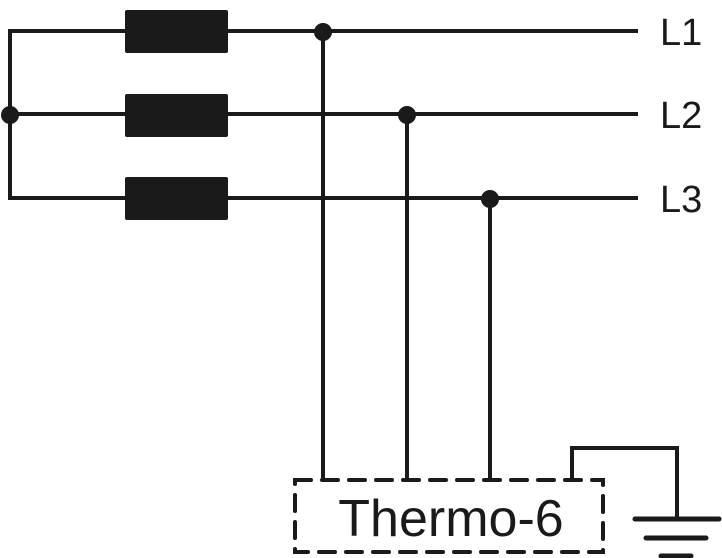  What do you see at coordinates (407, 115) in the screenshot?
I see `junction-dot-l2` at bounding box center [407, 115].